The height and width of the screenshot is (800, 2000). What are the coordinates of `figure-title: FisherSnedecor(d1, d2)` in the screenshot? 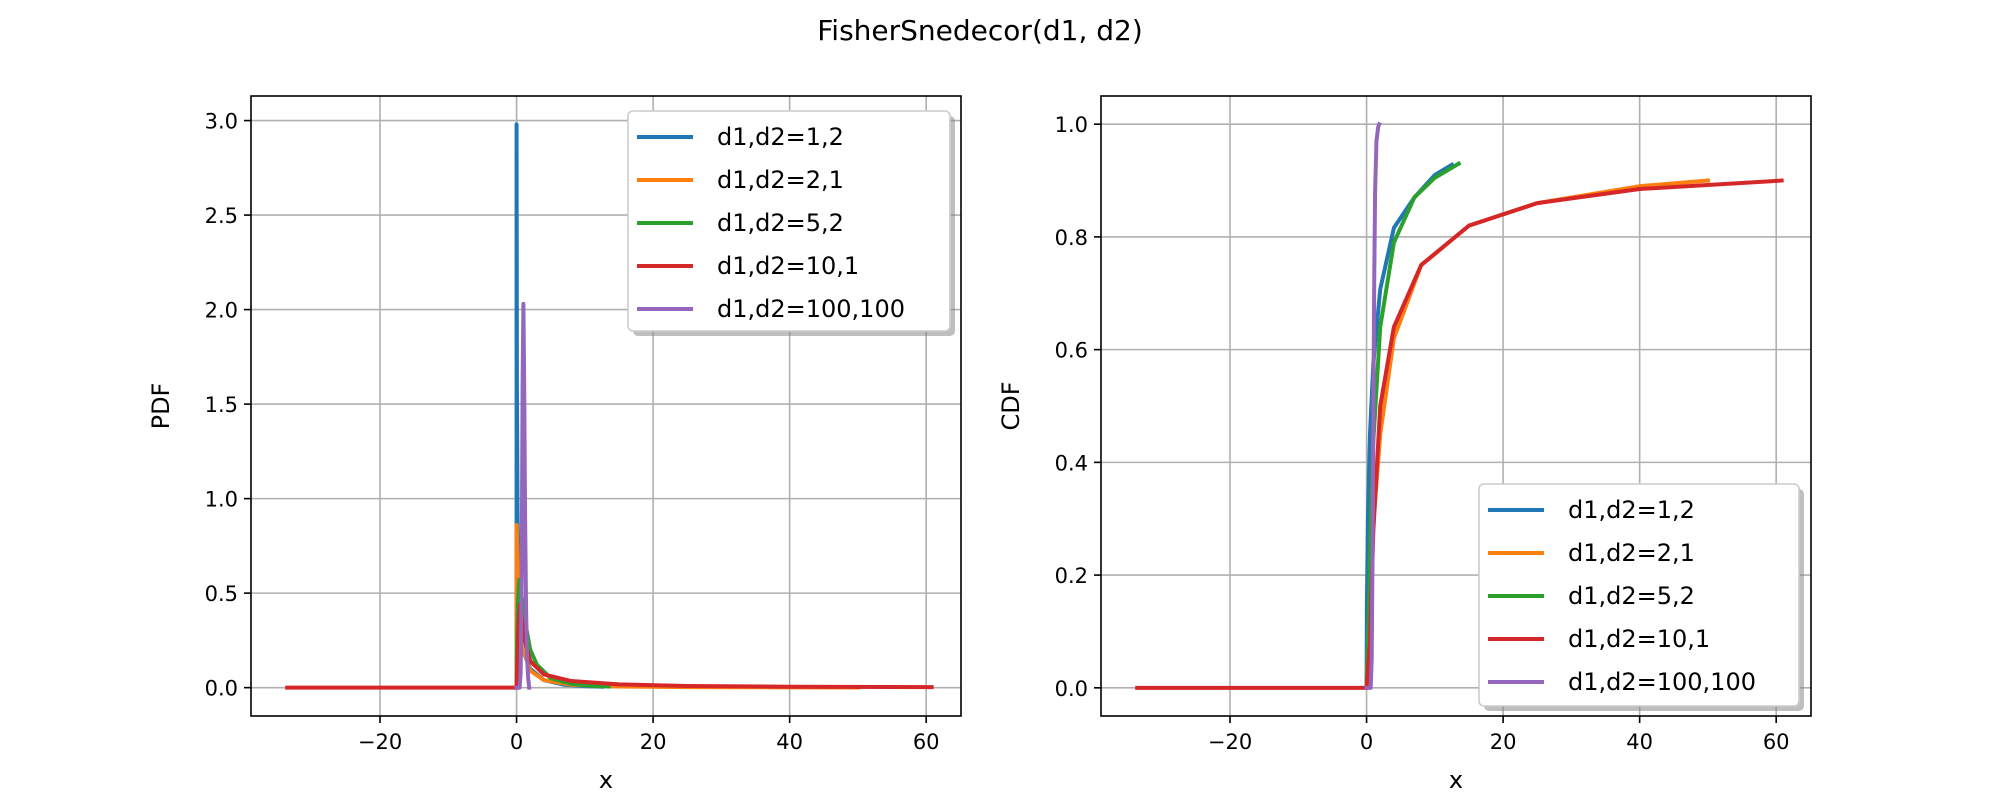 It's located at (980, 30).